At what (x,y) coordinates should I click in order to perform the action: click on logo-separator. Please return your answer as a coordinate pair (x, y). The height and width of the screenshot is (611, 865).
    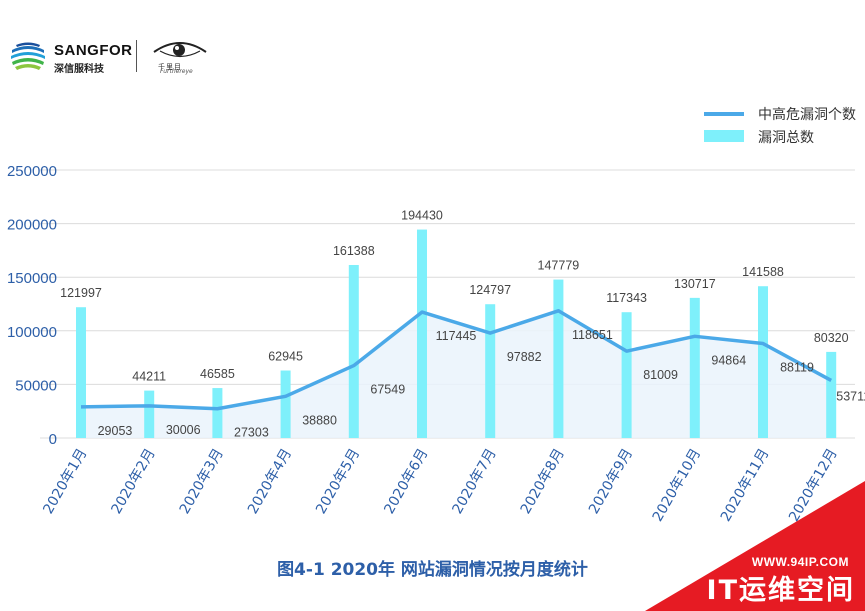
    Looking at the image, I should click on (136, 56).